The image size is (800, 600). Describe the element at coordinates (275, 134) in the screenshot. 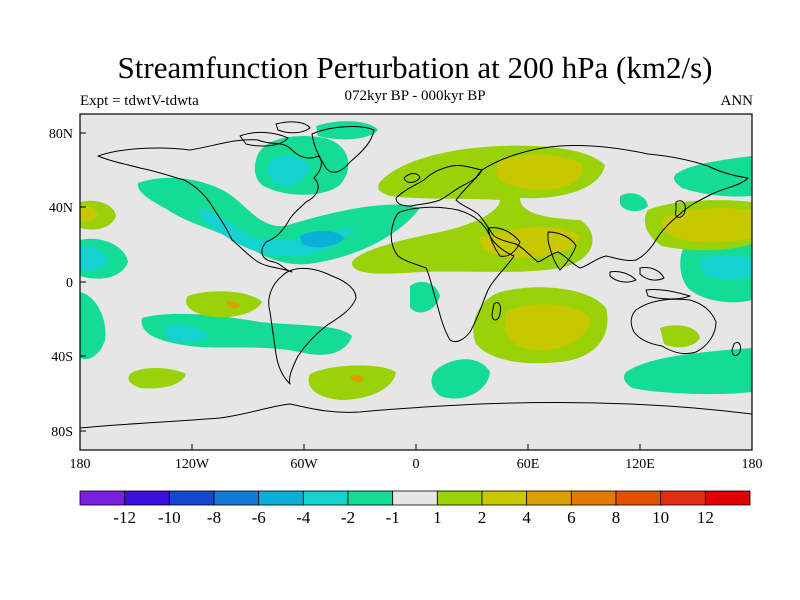

I see `coastline-arctic-islands` at that location.